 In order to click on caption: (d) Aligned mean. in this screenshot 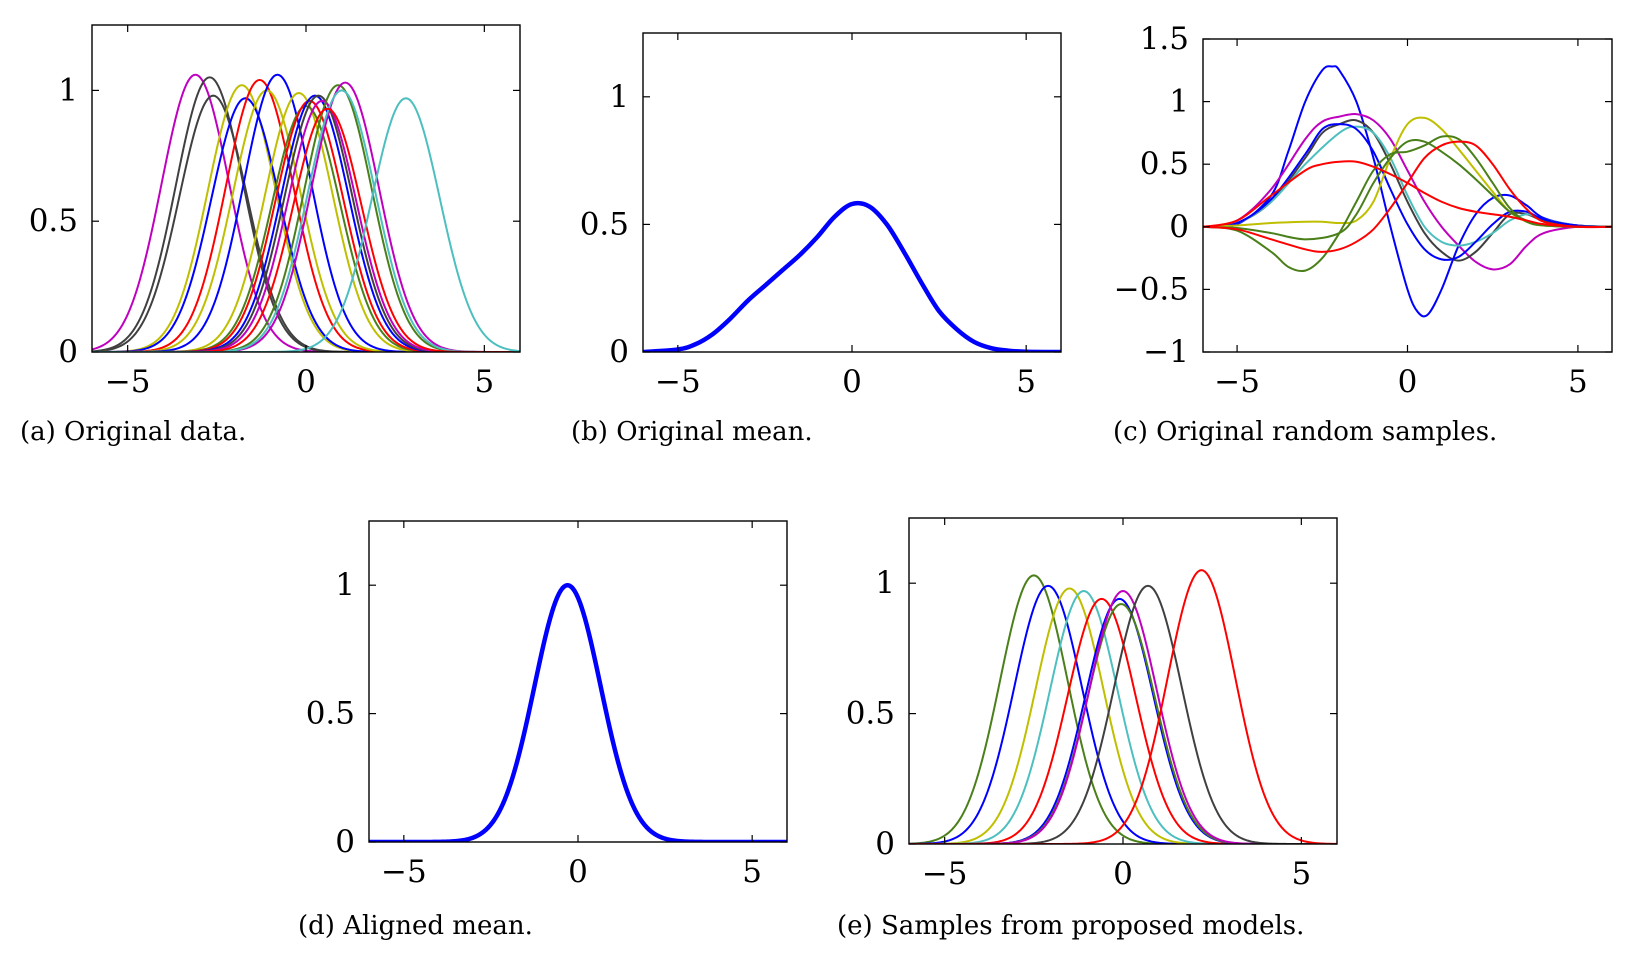, I will do `click(415, 926)`.